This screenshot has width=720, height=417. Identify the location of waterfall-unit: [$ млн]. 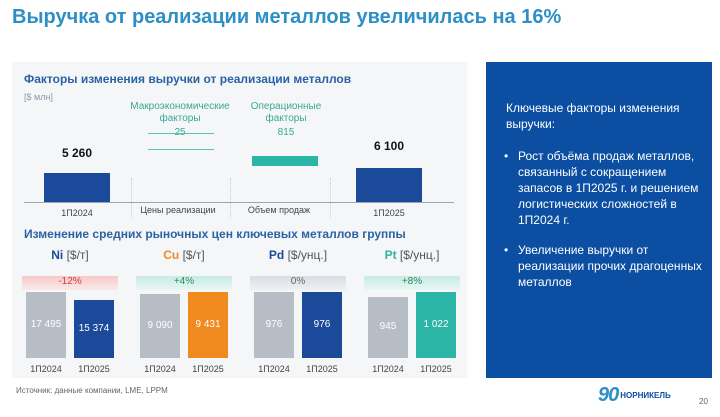
(38, 97).